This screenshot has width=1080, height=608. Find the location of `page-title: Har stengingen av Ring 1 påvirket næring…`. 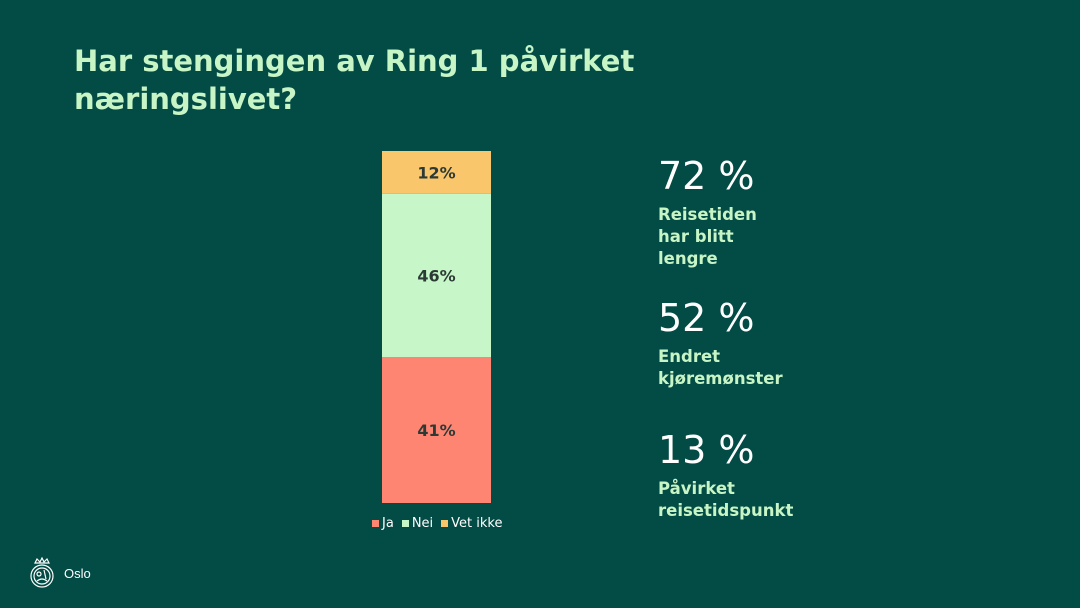

page-title: Har stengingen av Ring 1 påvirket næring… is located at coordinates (354, 80).